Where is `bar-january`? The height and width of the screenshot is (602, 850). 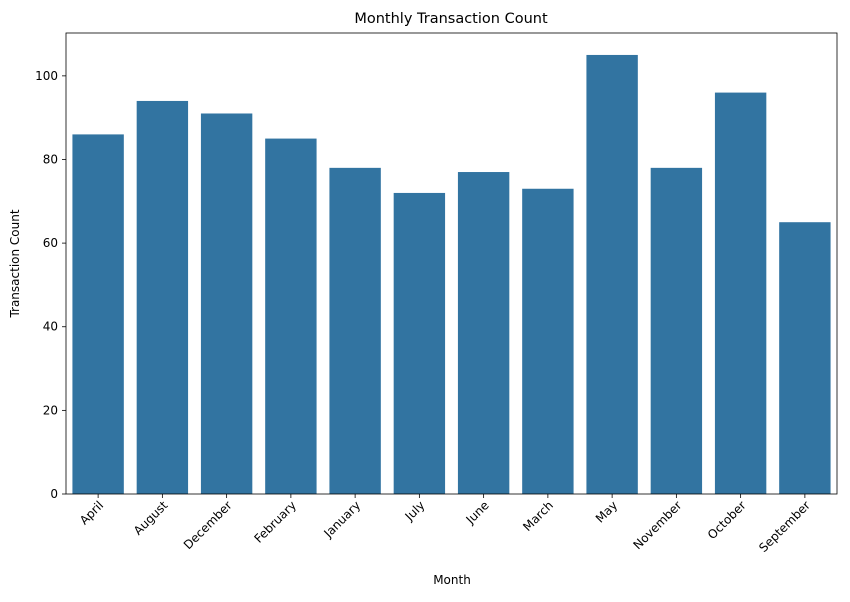 bar-january is located at coordinates (355, 330).